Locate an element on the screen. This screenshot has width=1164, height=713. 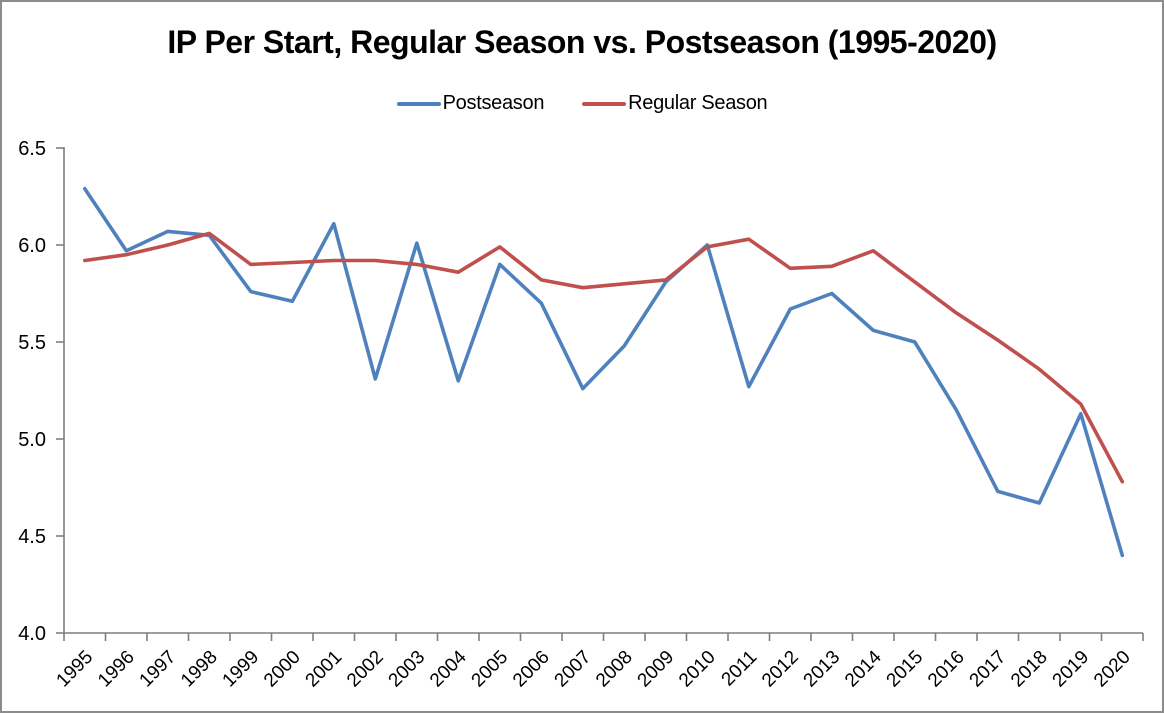
legend-item-postseason: Postseason is located at coordinates (470, 103).